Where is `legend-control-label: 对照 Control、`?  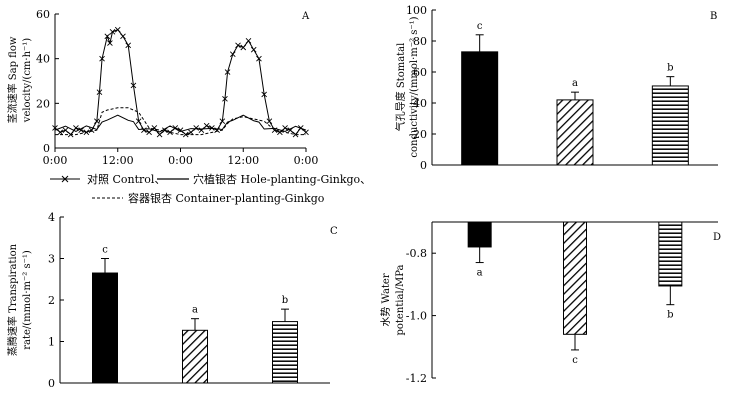
legend-control-label: 对照 Control、 is located at coordinates (126, 179).